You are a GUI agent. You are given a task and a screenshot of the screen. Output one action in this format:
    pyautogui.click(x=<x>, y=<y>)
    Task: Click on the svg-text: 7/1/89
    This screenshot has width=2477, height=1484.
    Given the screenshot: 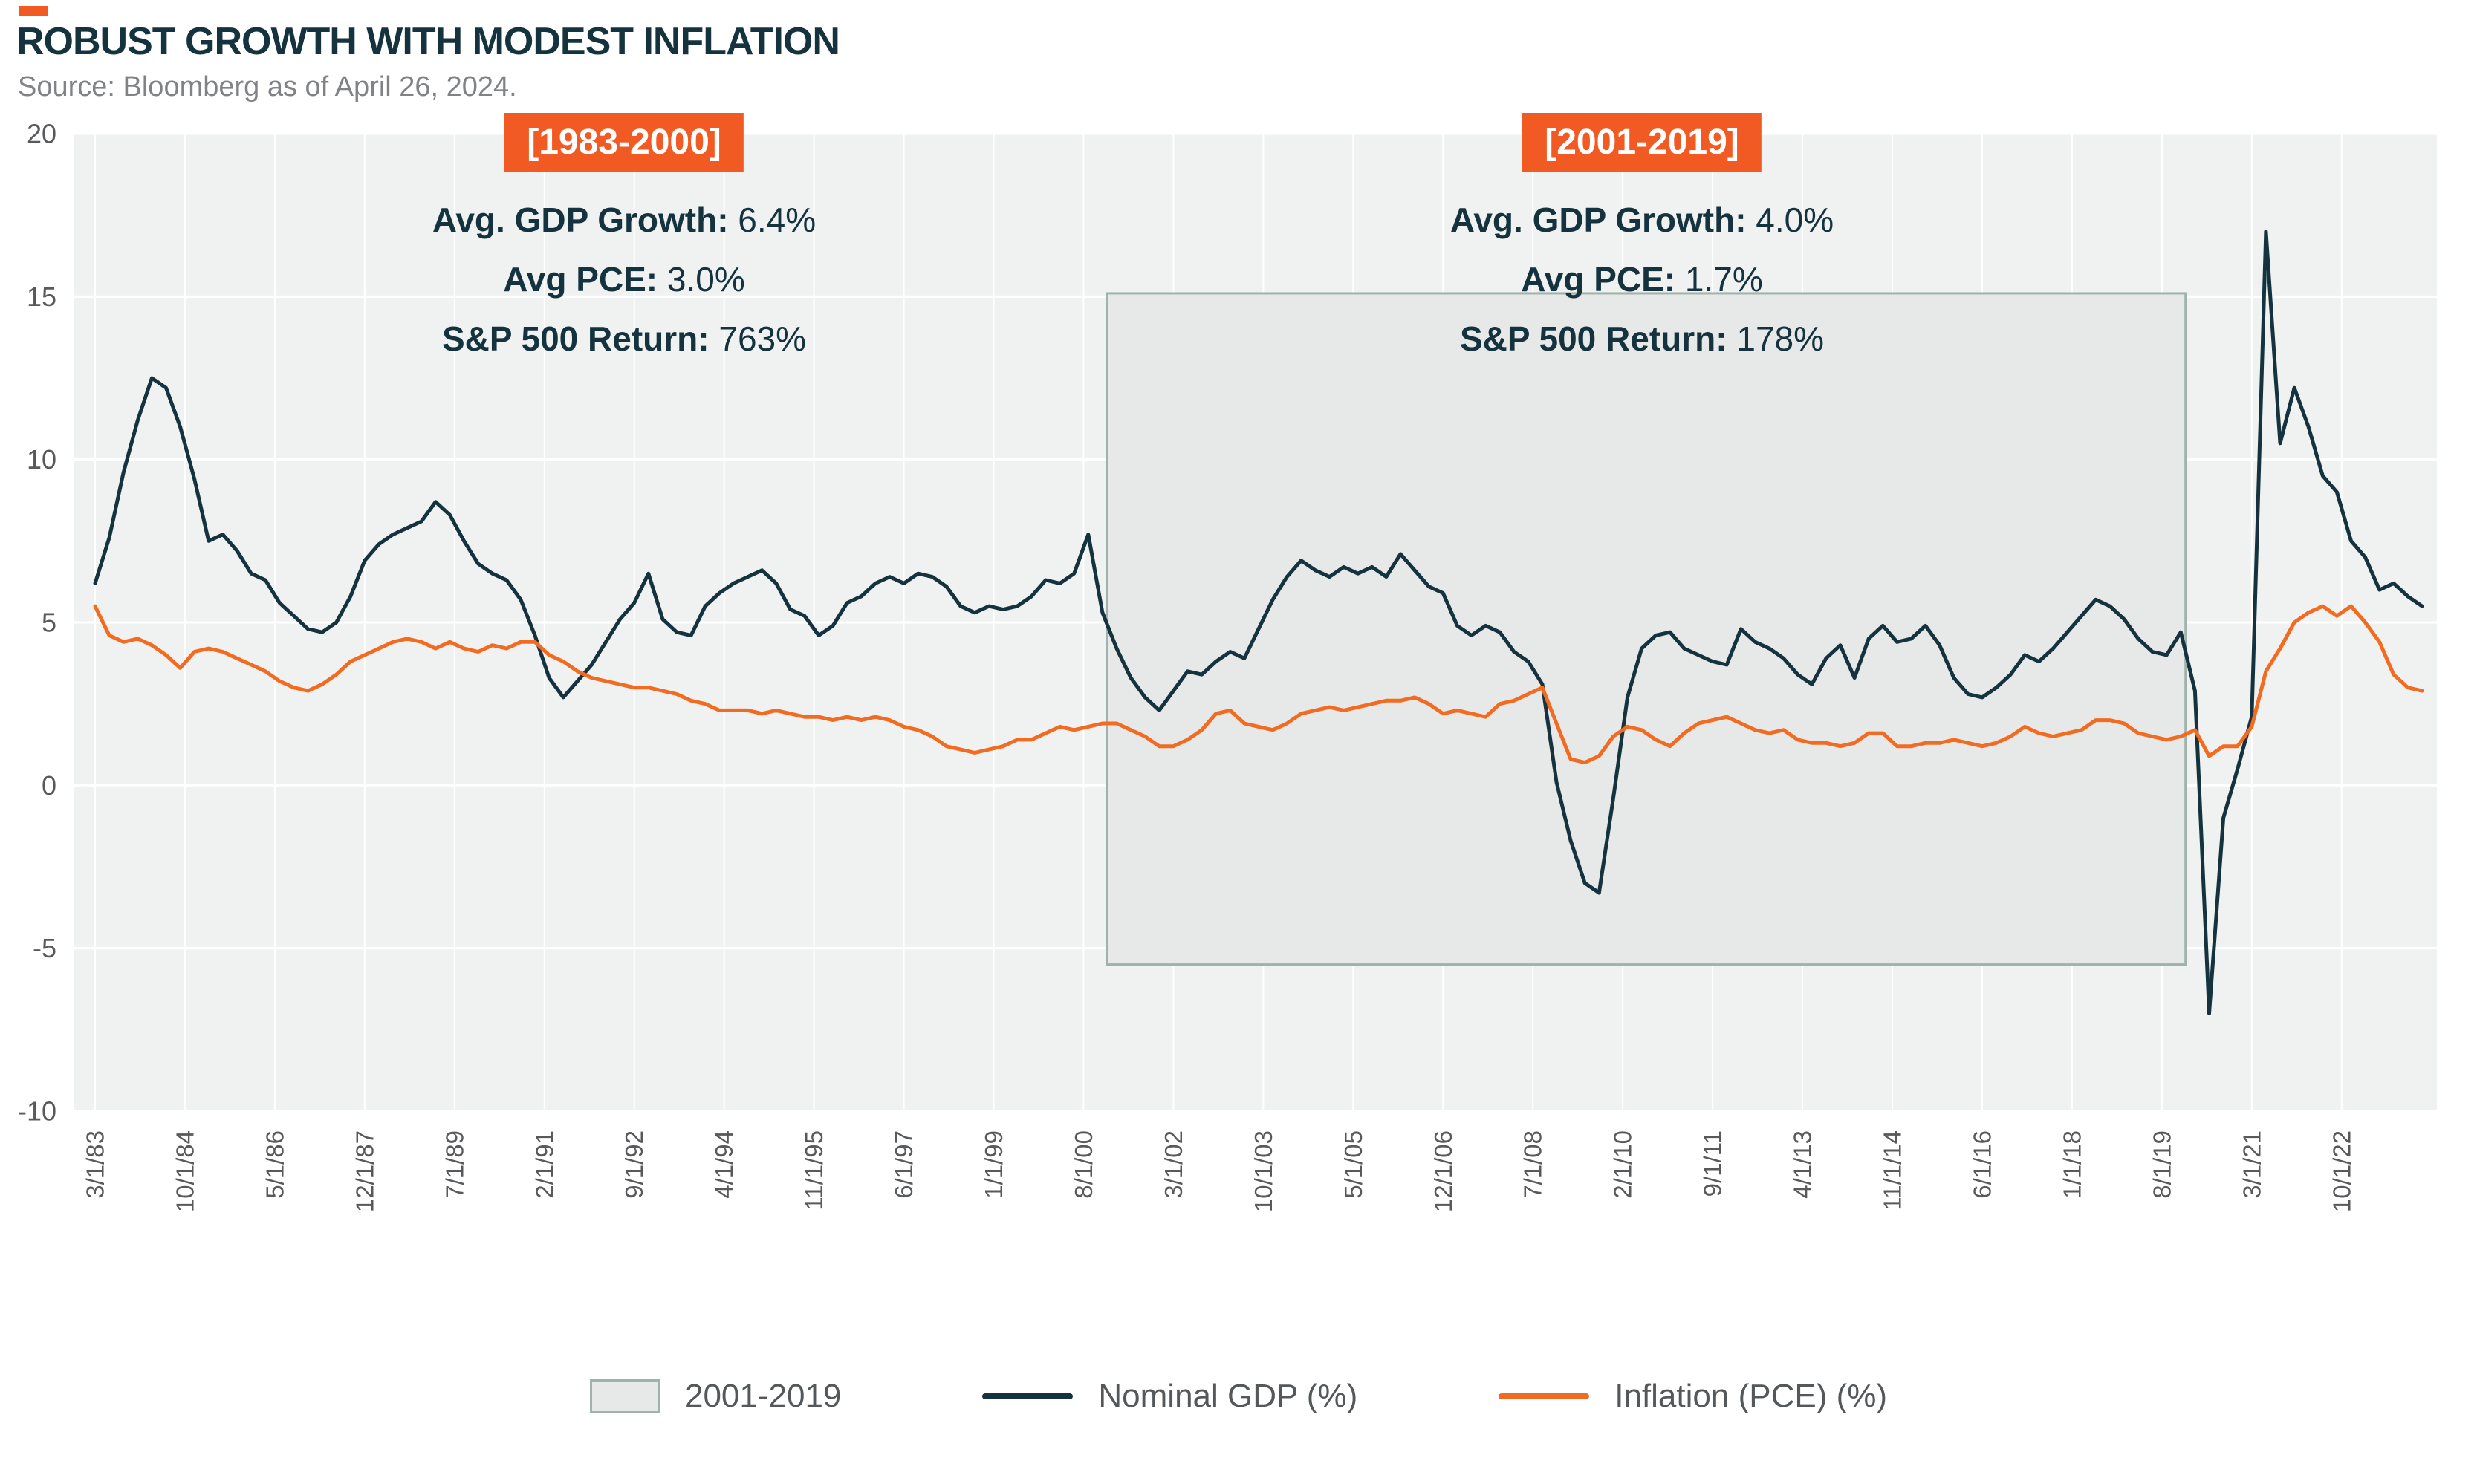 What is the action you would take?
    pyautogui.click(x=454, y=1164)
    